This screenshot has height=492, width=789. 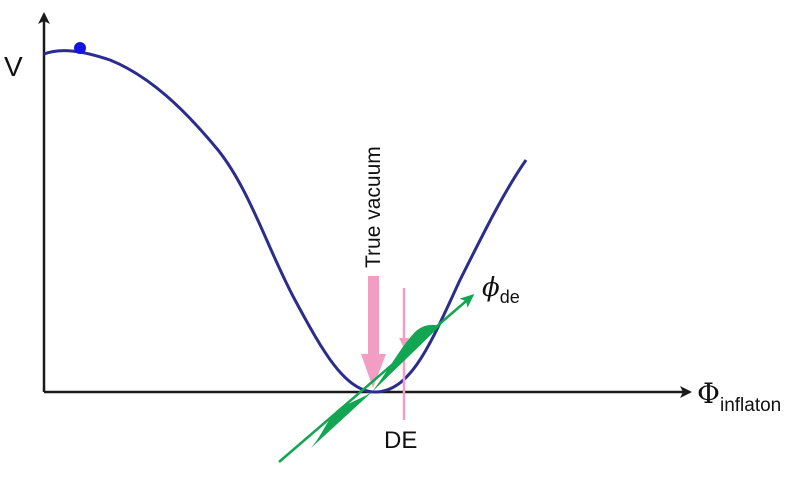 What do you see at coordinates (373, 332) in the screenshot?
I see `true-vacuum-arrow` at bounding box center [373, 332].